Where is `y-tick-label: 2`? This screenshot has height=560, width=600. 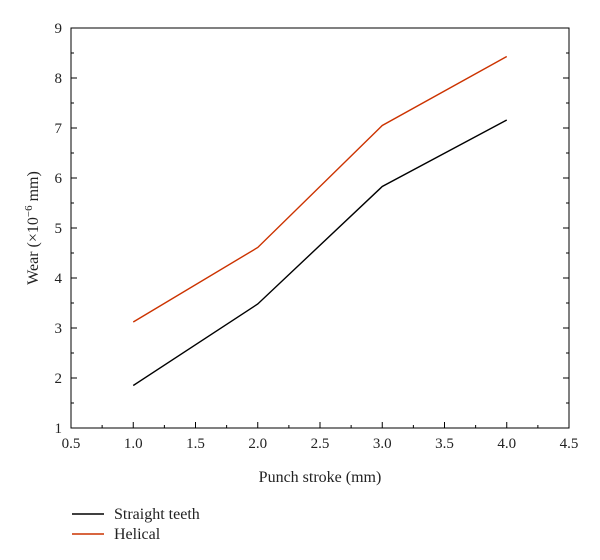
y-tick-label: 2 is located at coordinates (59, 379).